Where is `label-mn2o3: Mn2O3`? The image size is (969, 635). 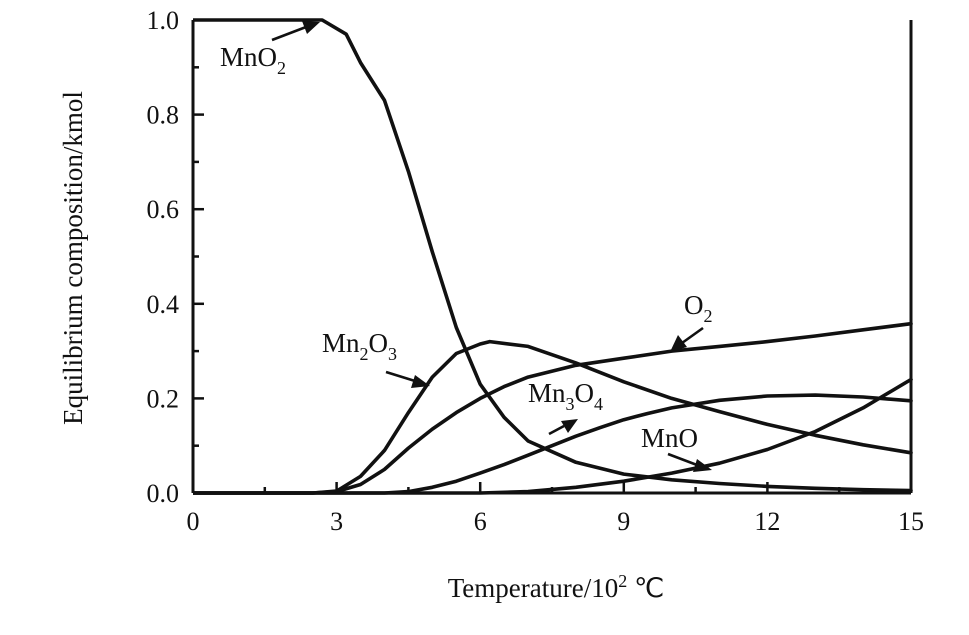
label-mn2o3: Mn2O3 is located at coordinates (359, 346).